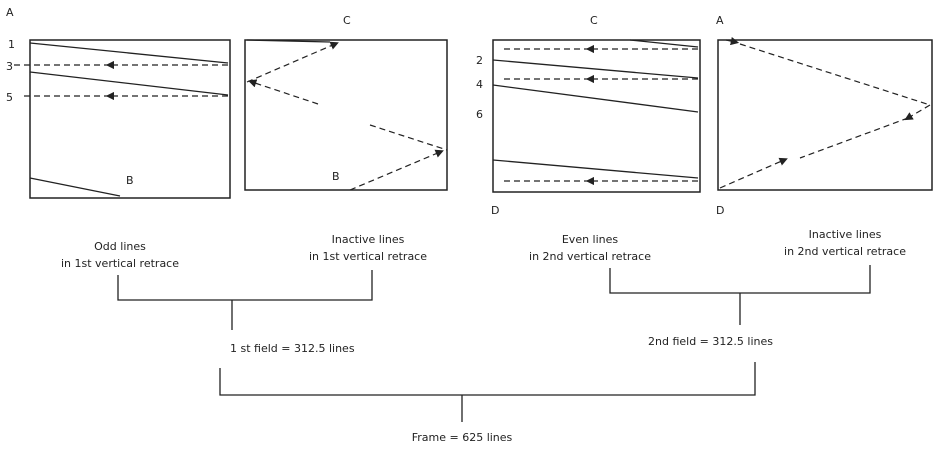  What do you see at coordinates (9, 97) in the screenshot?
I see `line-number: 5` at bounding box center [9, 97].